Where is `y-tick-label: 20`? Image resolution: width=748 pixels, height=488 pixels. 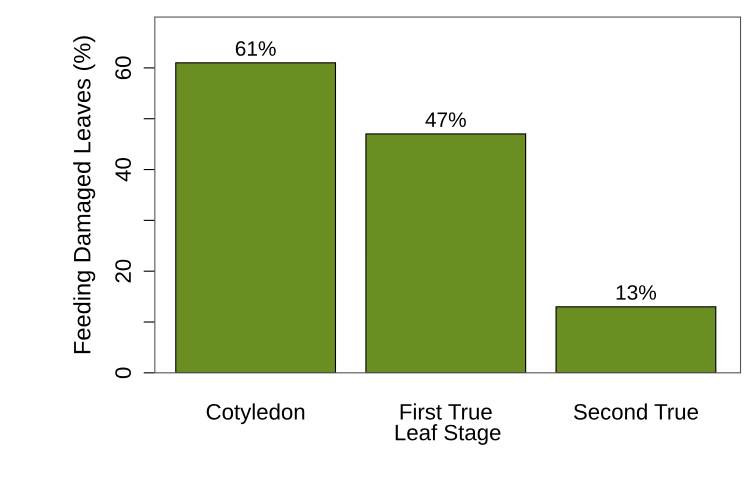 y-tick-label: 20 is located at coordinates (123, 271).